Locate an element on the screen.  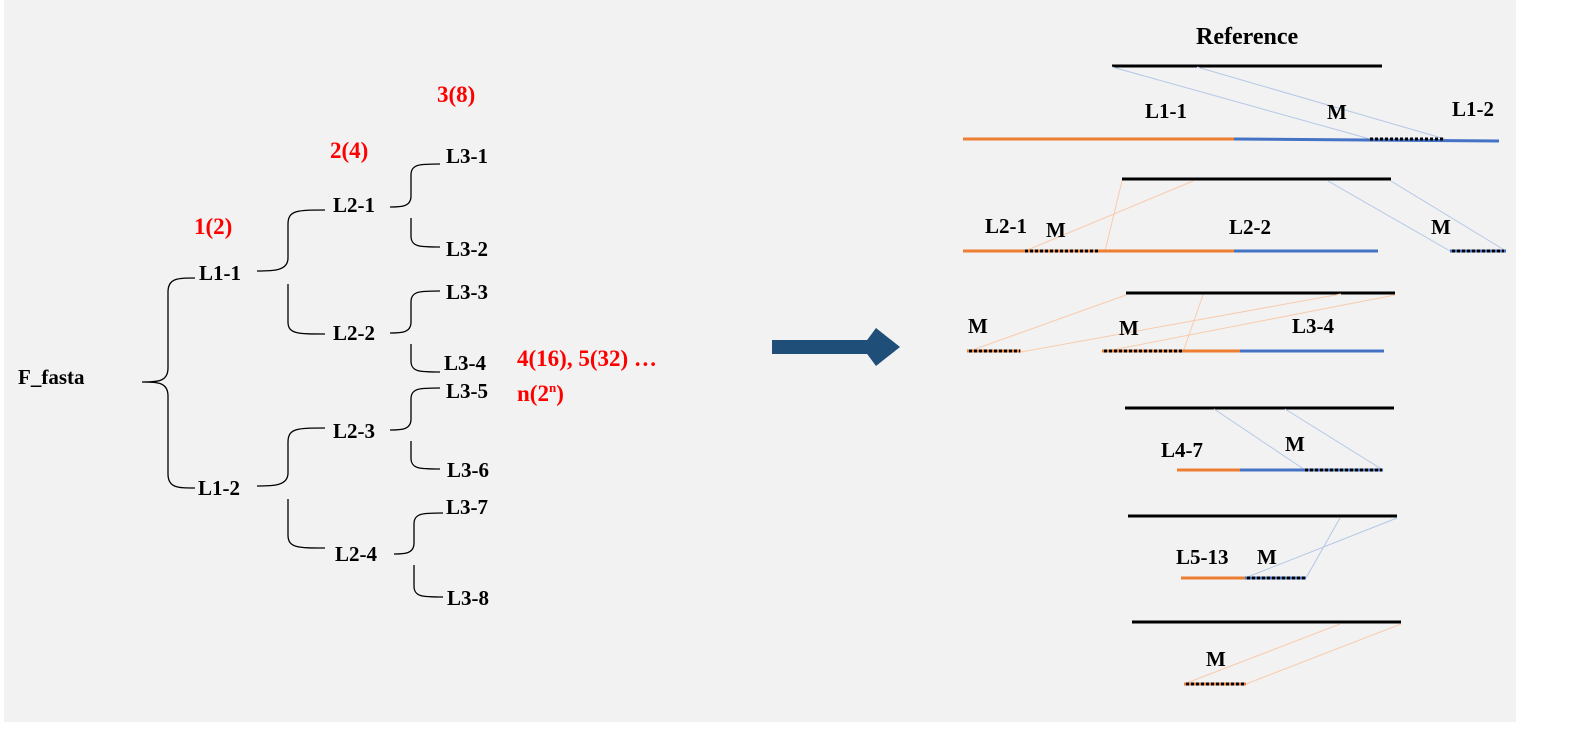
tree-node-l3: L3-7 is located at coordinates (467, 507).